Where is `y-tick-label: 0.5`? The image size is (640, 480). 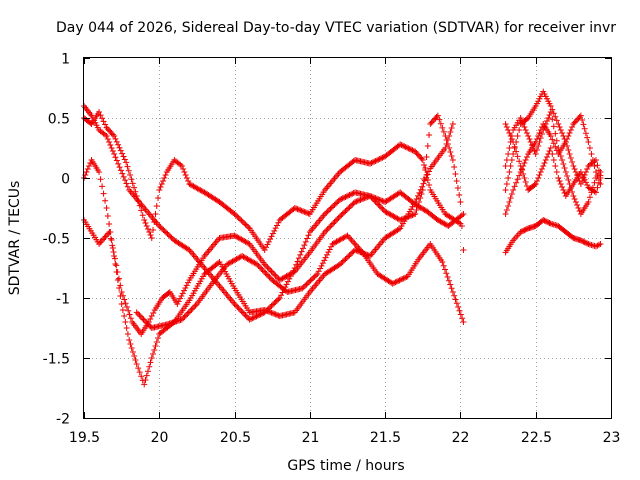
y-tick-label: 0.5 is located at coordinates (59, 120).